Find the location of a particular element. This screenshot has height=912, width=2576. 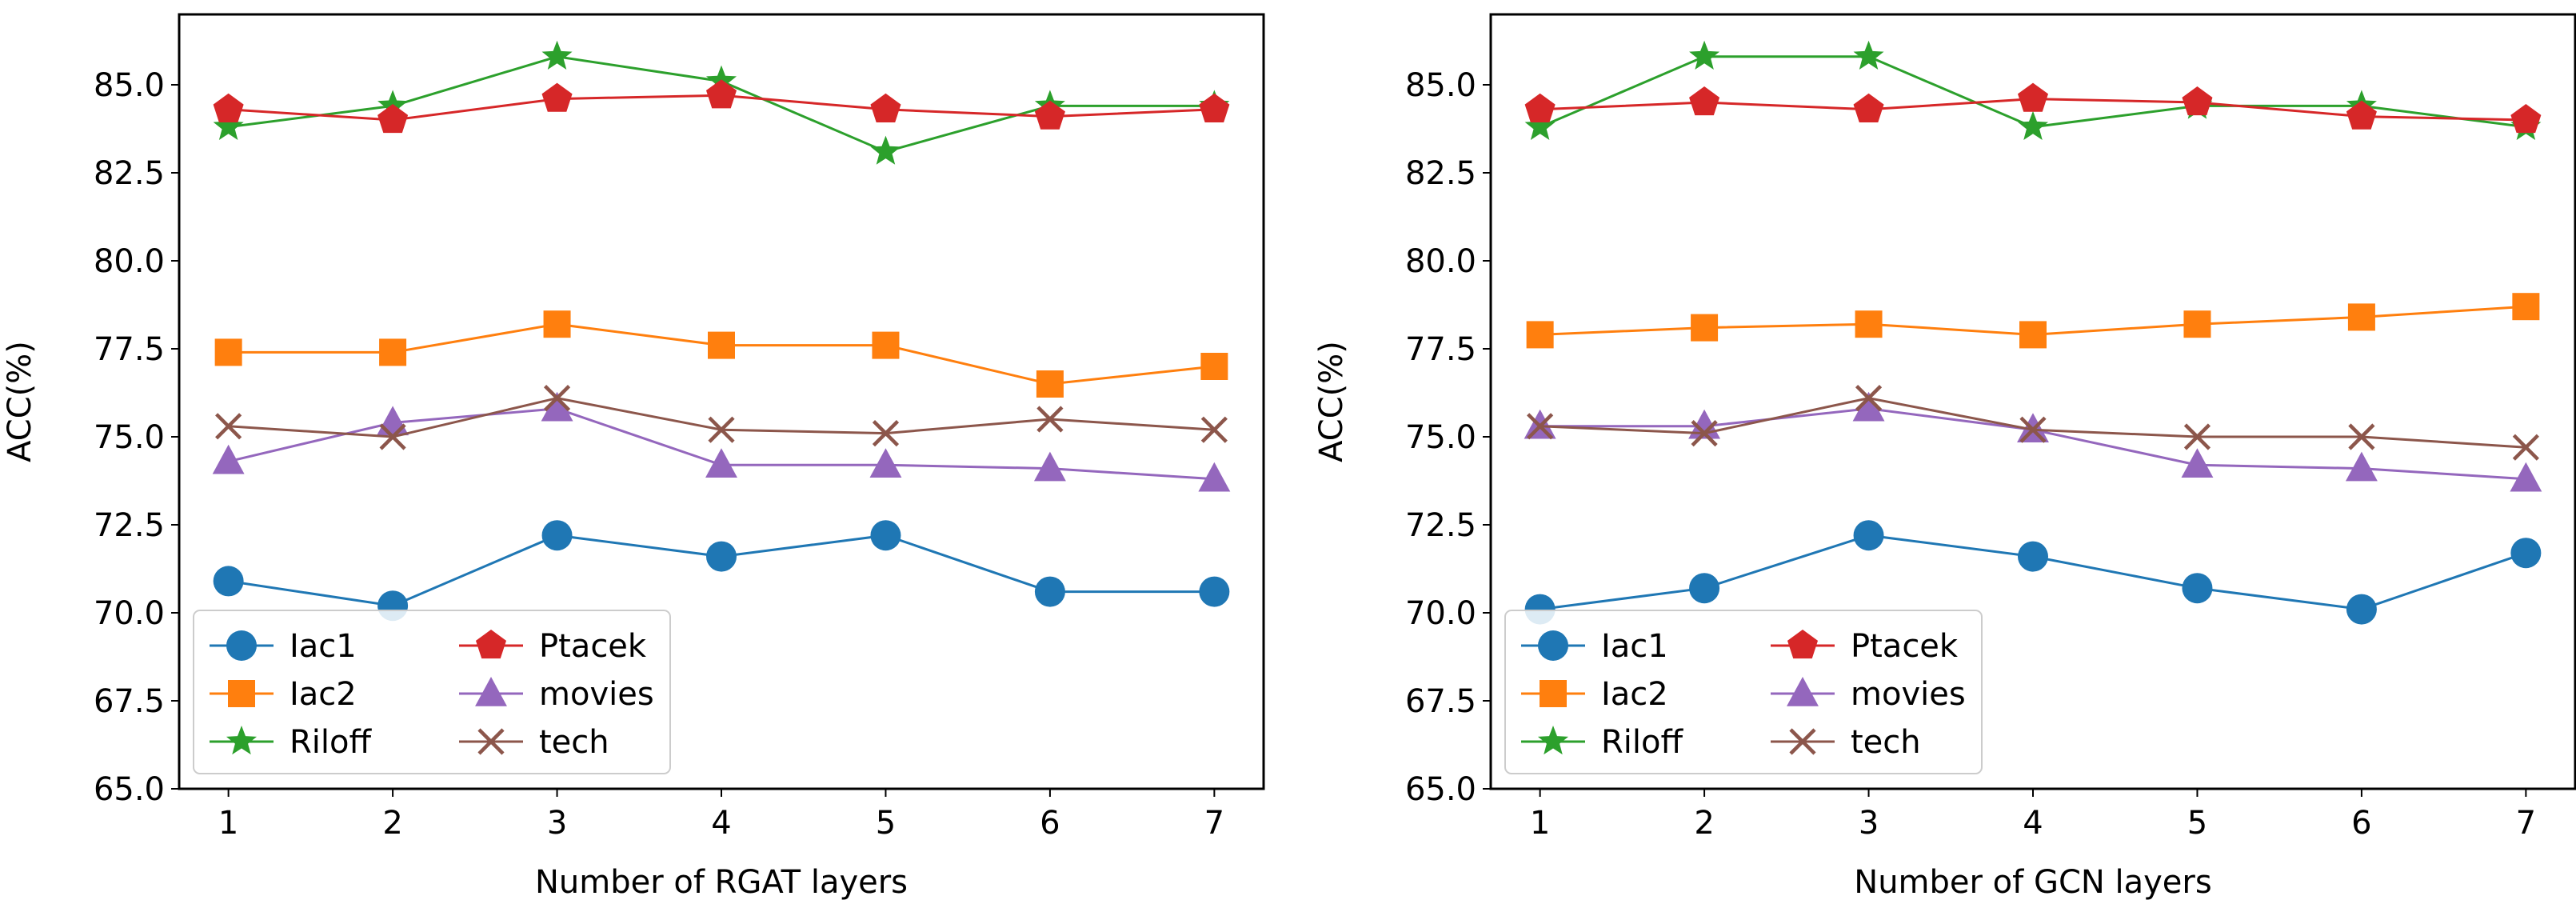

series-movies is located at coordinates (721, 441).